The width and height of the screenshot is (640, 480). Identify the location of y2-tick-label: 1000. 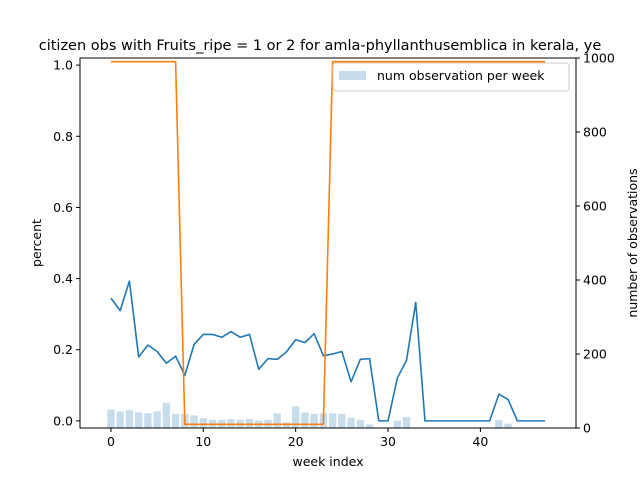
(599, 58).